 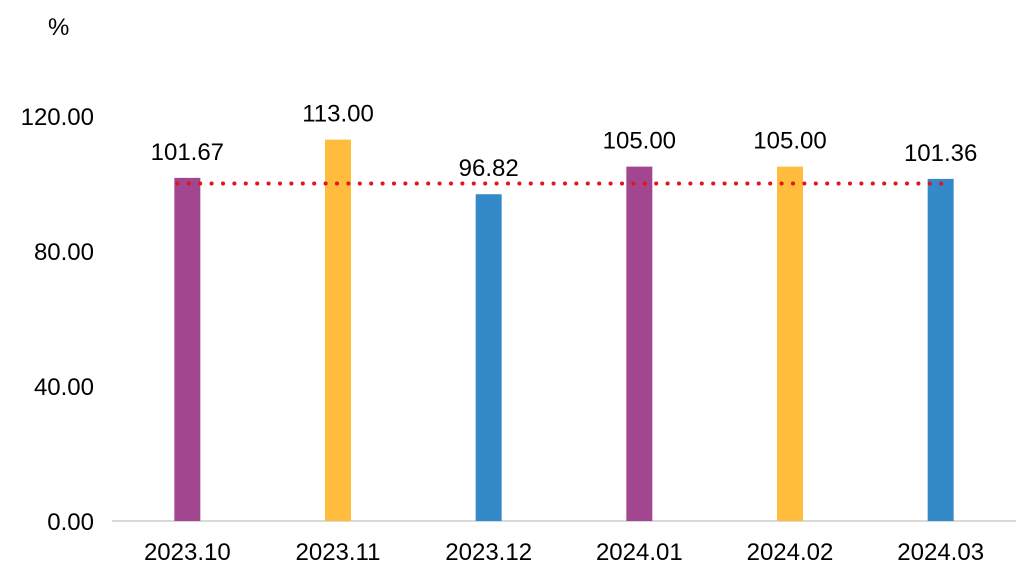 What do you see at coordinates (58, 27) in the screenshot?
I see `y-unit-label: %` at bounding box center [58, 27].